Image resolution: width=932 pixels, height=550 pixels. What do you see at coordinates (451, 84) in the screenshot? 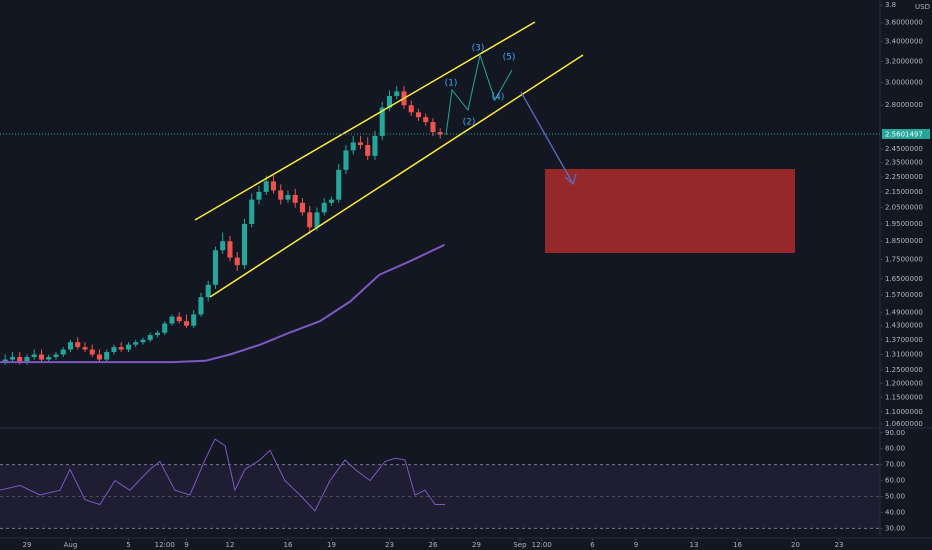
I see `wave-label: (1)` at bounding box center [451, 84].